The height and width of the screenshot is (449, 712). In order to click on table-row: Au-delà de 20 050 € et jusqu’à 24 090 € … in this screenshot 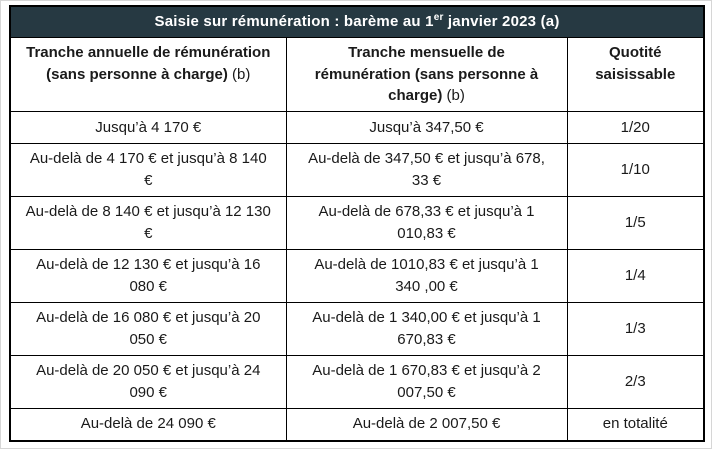, I will do `click(357, 382)`.